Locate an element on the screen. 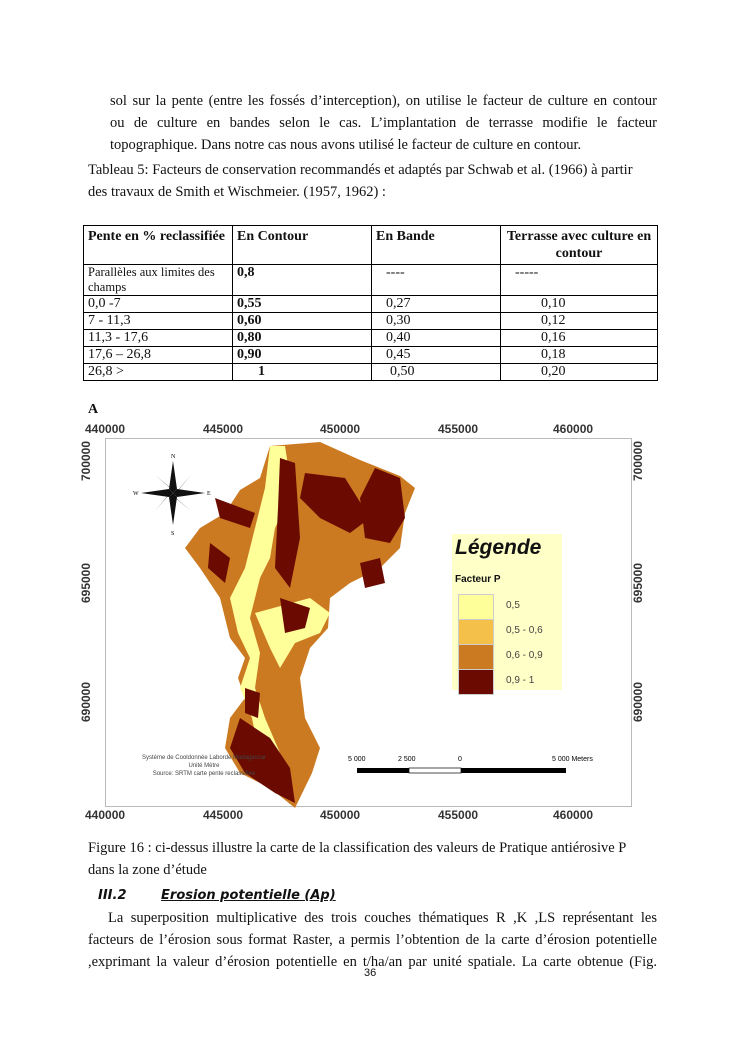 This screenshot has height=1053, width=745. section-heading: III.2 Erosion potentielle (Ap) is located at coordinates (217, 895).